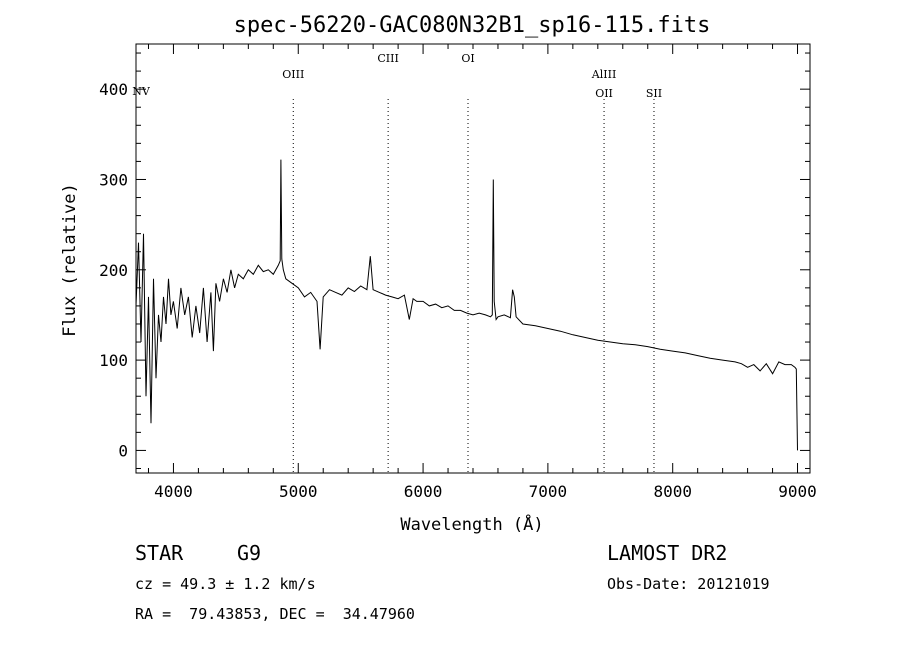 The height and width of the screenshot is (650, 900). Describe the element at coordinates (423, 491) in the screenshot. I see `x-tick-label: 6000` at that location.